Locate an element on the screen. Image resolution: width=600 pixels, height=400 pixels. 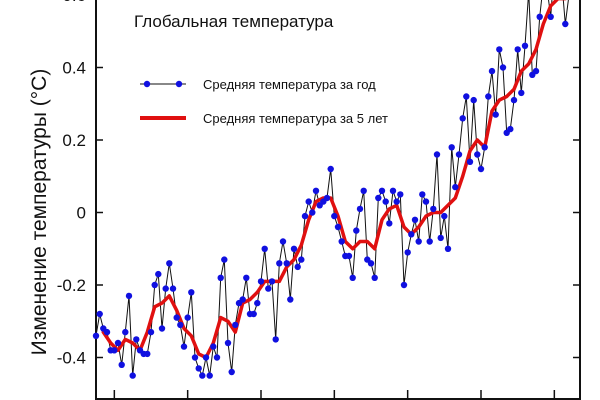
legend-smooth-label: Средняя температура за 5 лет is located at coordinates (295, 118).